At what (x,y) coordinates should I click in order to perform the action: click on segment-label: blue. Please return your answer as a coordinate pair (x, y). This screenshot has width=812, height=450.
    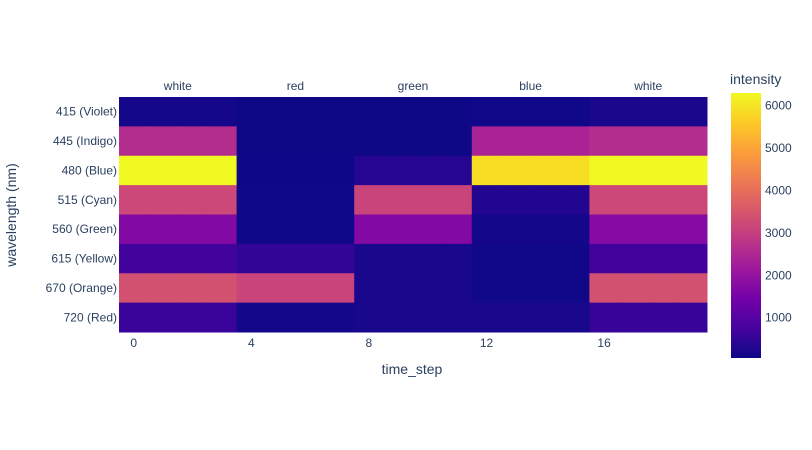
    Looking at the image, I should click on (530, 86).